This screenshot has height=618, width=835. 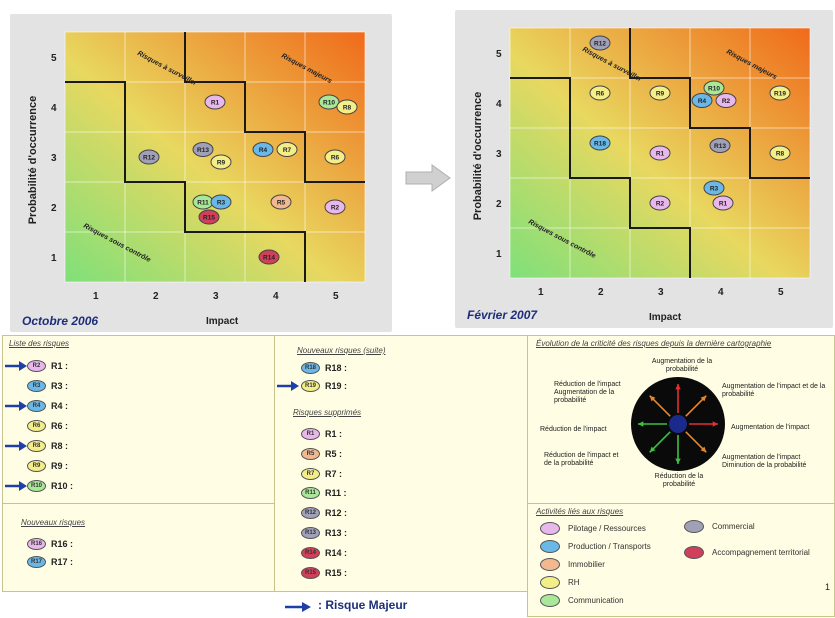 I want to click on map-date-label: Octobre 2006, so click(x=60, y=321).